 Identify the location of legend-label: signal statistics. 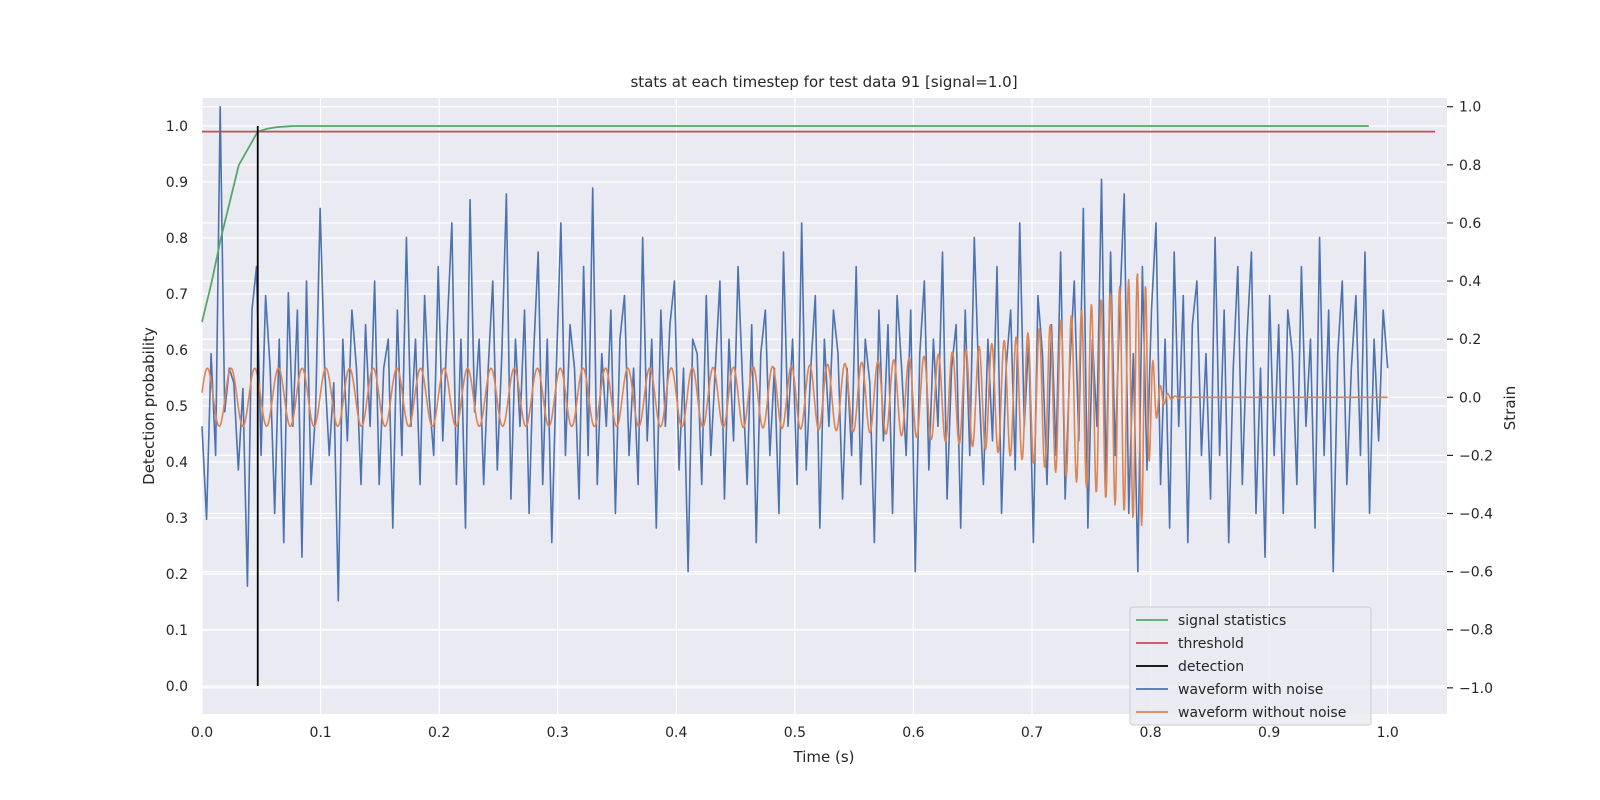
(1232, 621).